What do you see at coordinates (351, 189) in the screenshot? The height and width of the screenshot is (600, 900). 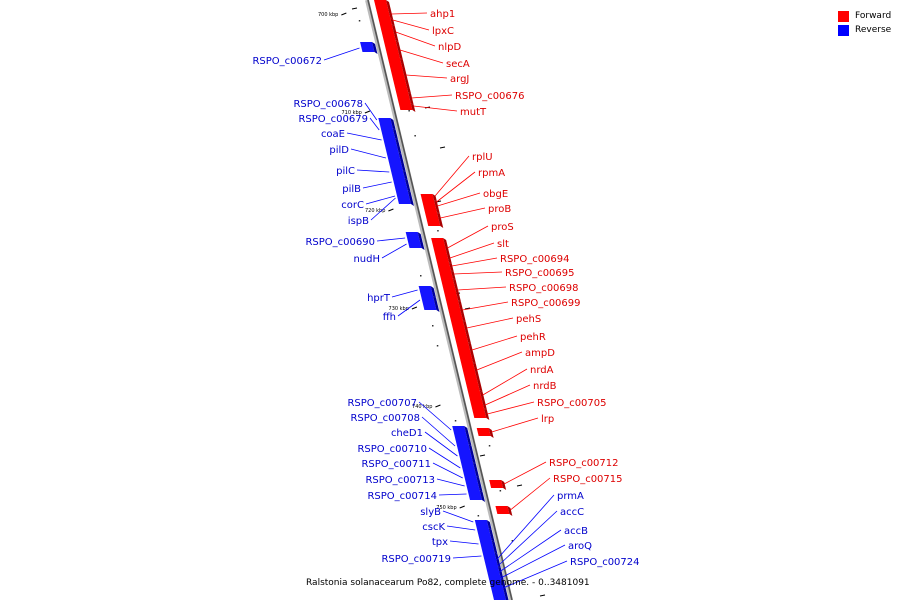 I see `reverse-gene-label: pilB` at bounding box center [351, 189].